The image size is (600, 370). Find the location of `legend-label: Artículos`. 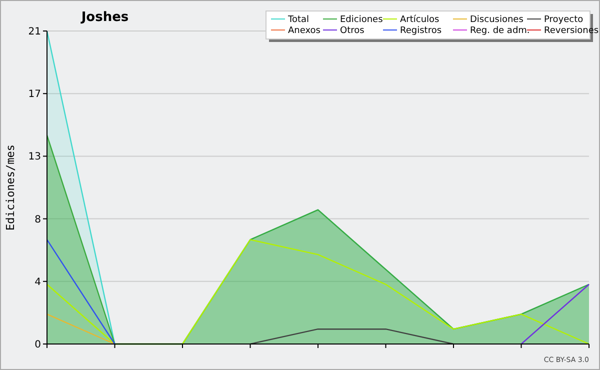

legend-label: Artículos is located at coordinates (420, 20).